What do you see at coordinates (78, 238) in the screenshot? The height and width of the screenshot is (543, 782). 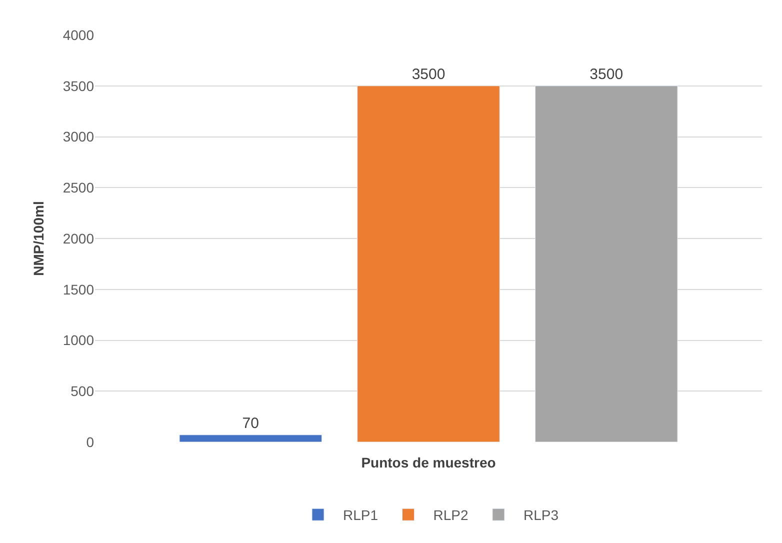 I see `y-tick-label: 2000` at bounding box center [78, 238].